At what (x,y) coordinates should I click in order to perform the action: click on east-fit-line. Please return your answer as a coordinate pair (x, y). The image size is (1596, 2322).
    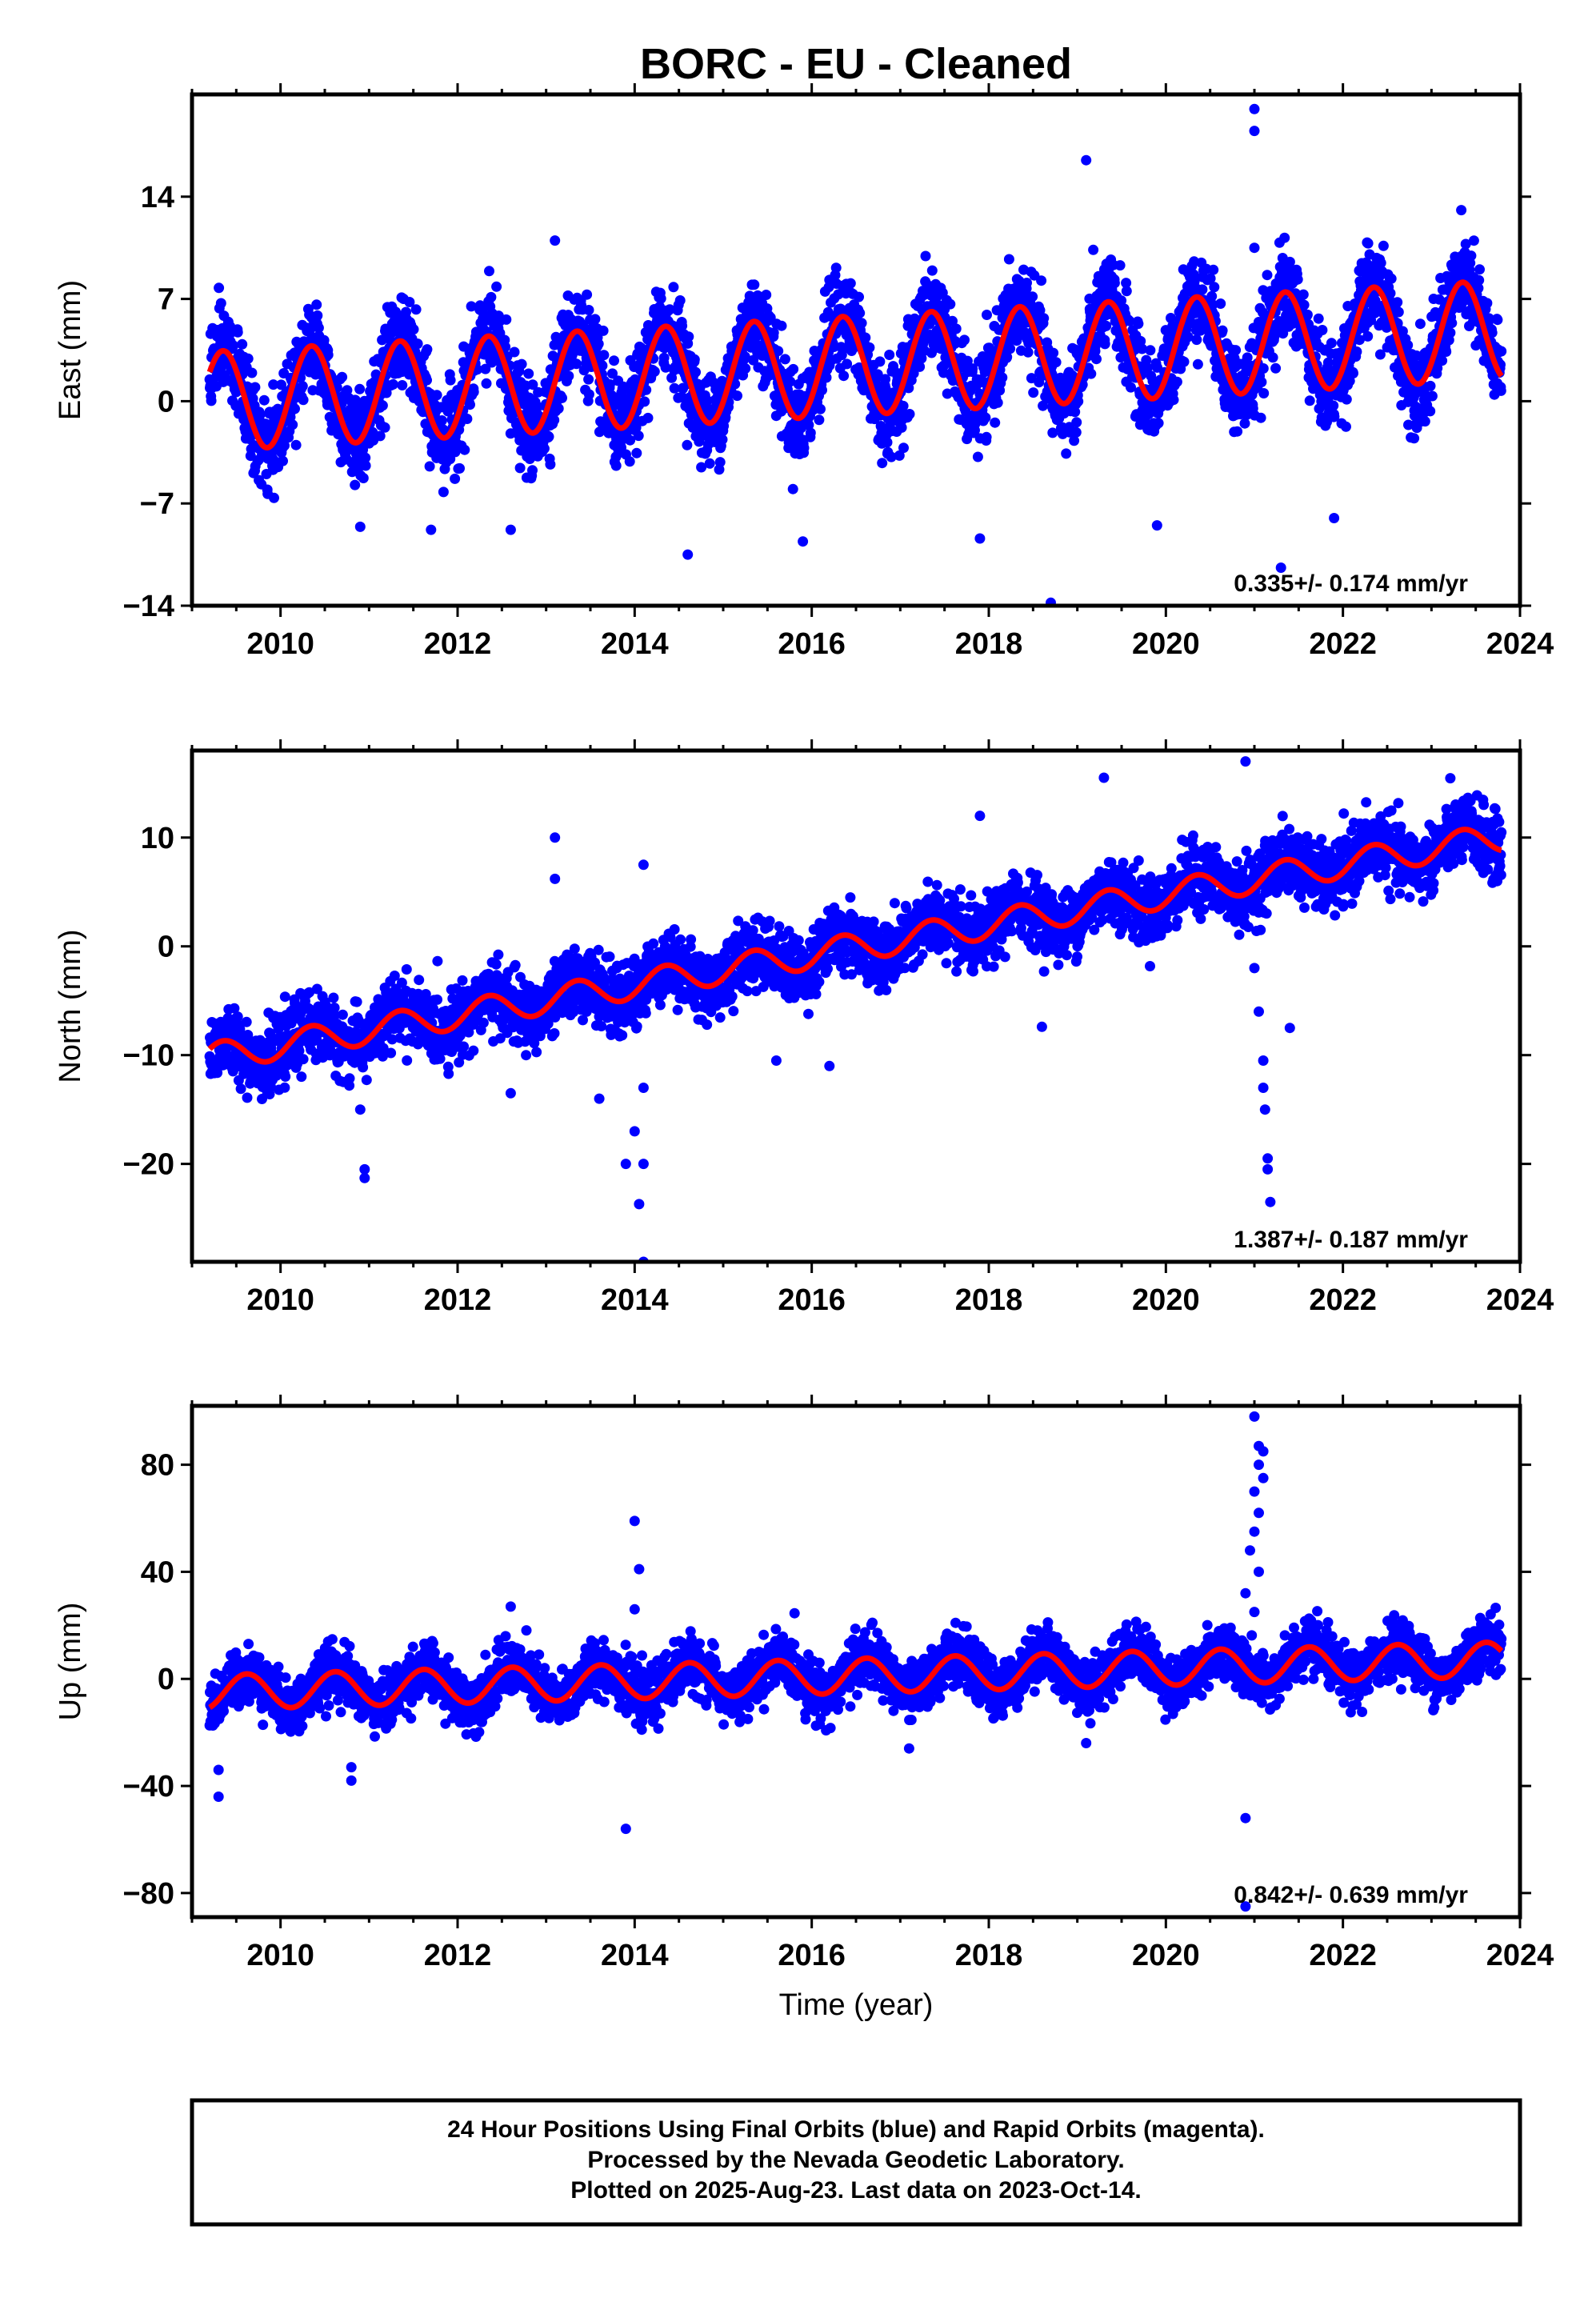
    Looking at the image, I should click on (855, 364).